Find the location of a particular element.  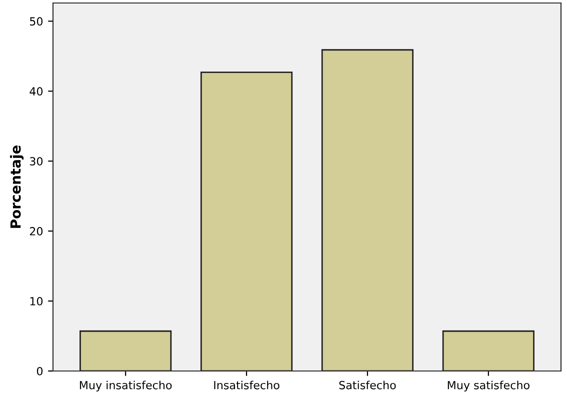

y-tick-label: 30 is located at coordinates (36, 161).